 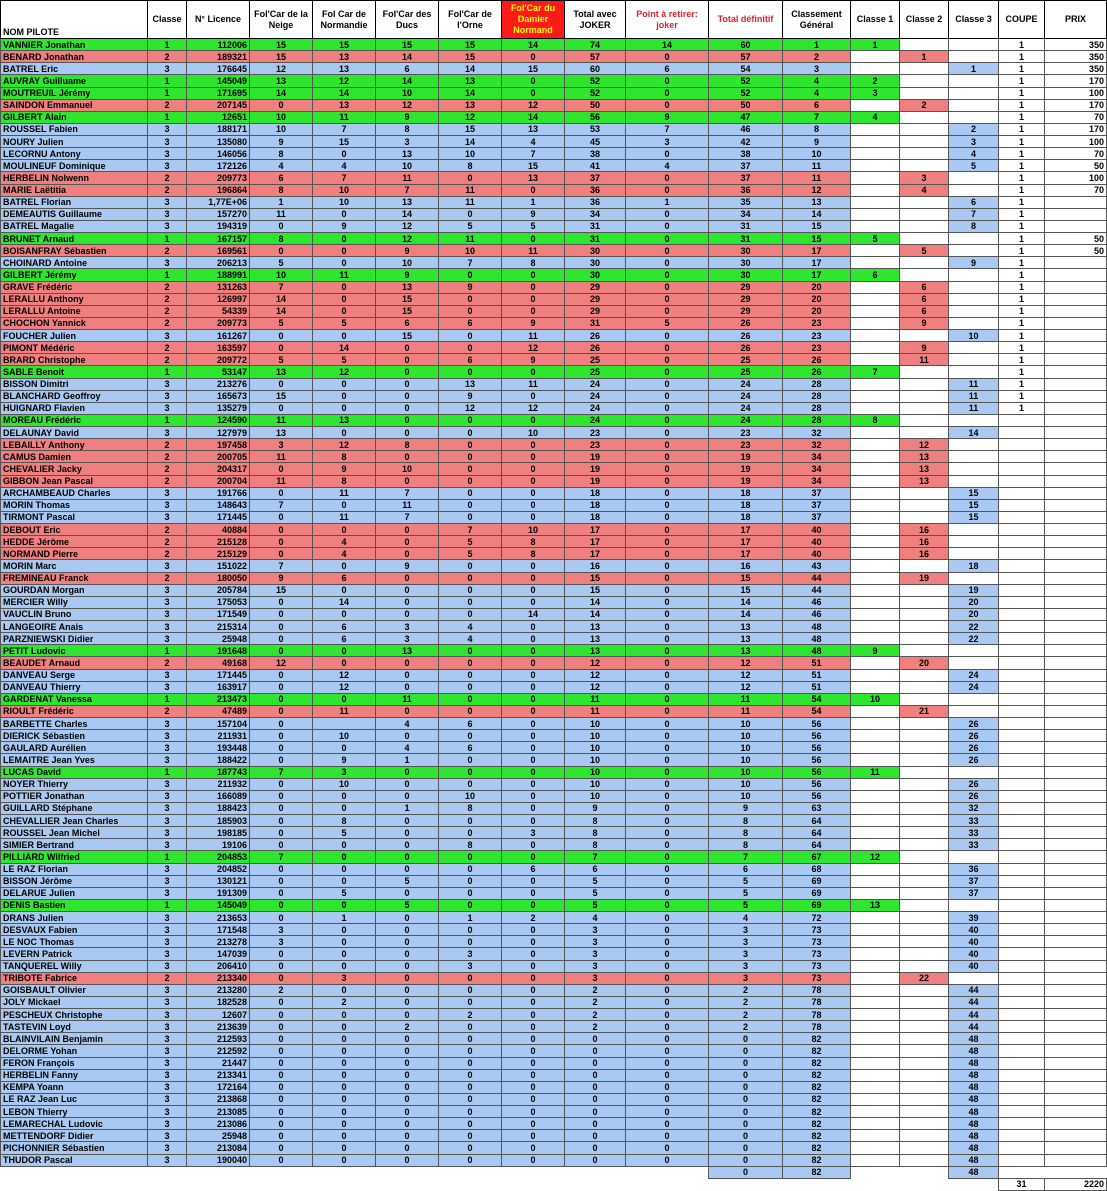 I want to click on table-row: LANGEOIRE Anais 3 215314 0 6 3 4 0 13 0 13 48 22, so click(x=553, y=626).